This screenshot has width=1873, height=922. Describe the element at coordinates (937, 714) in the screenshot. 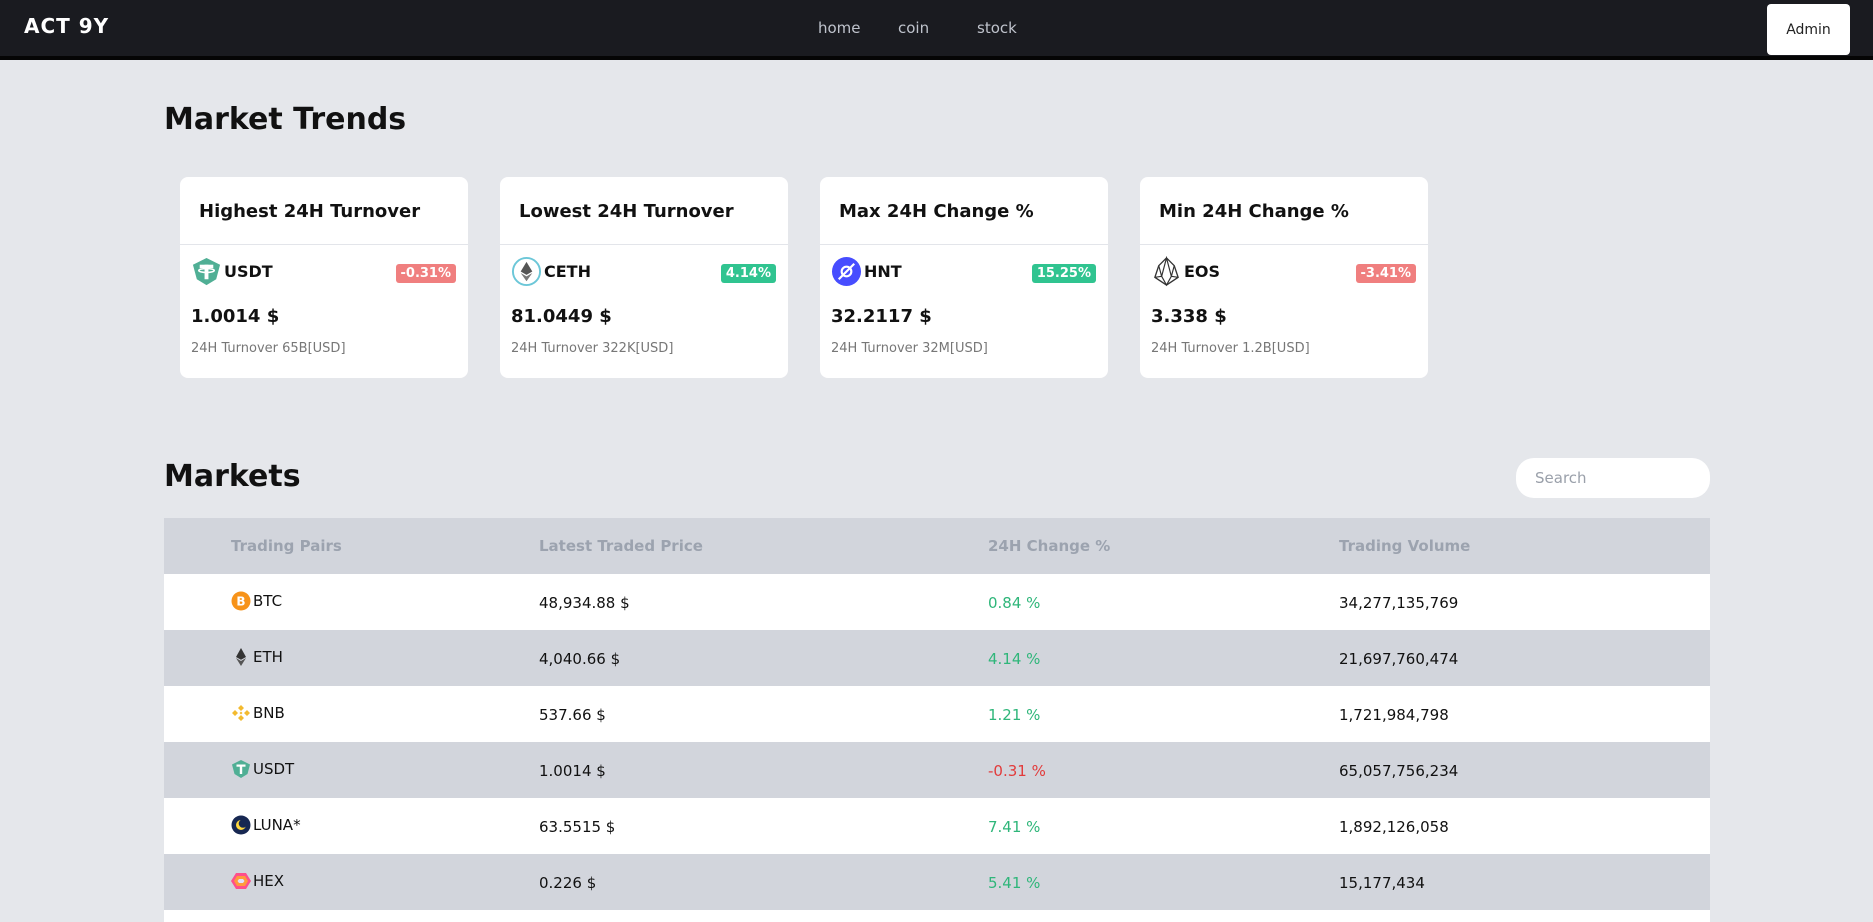

I see `table-row: BNB 537.66 $ 1.21 % 1,721,984,798` at that location.